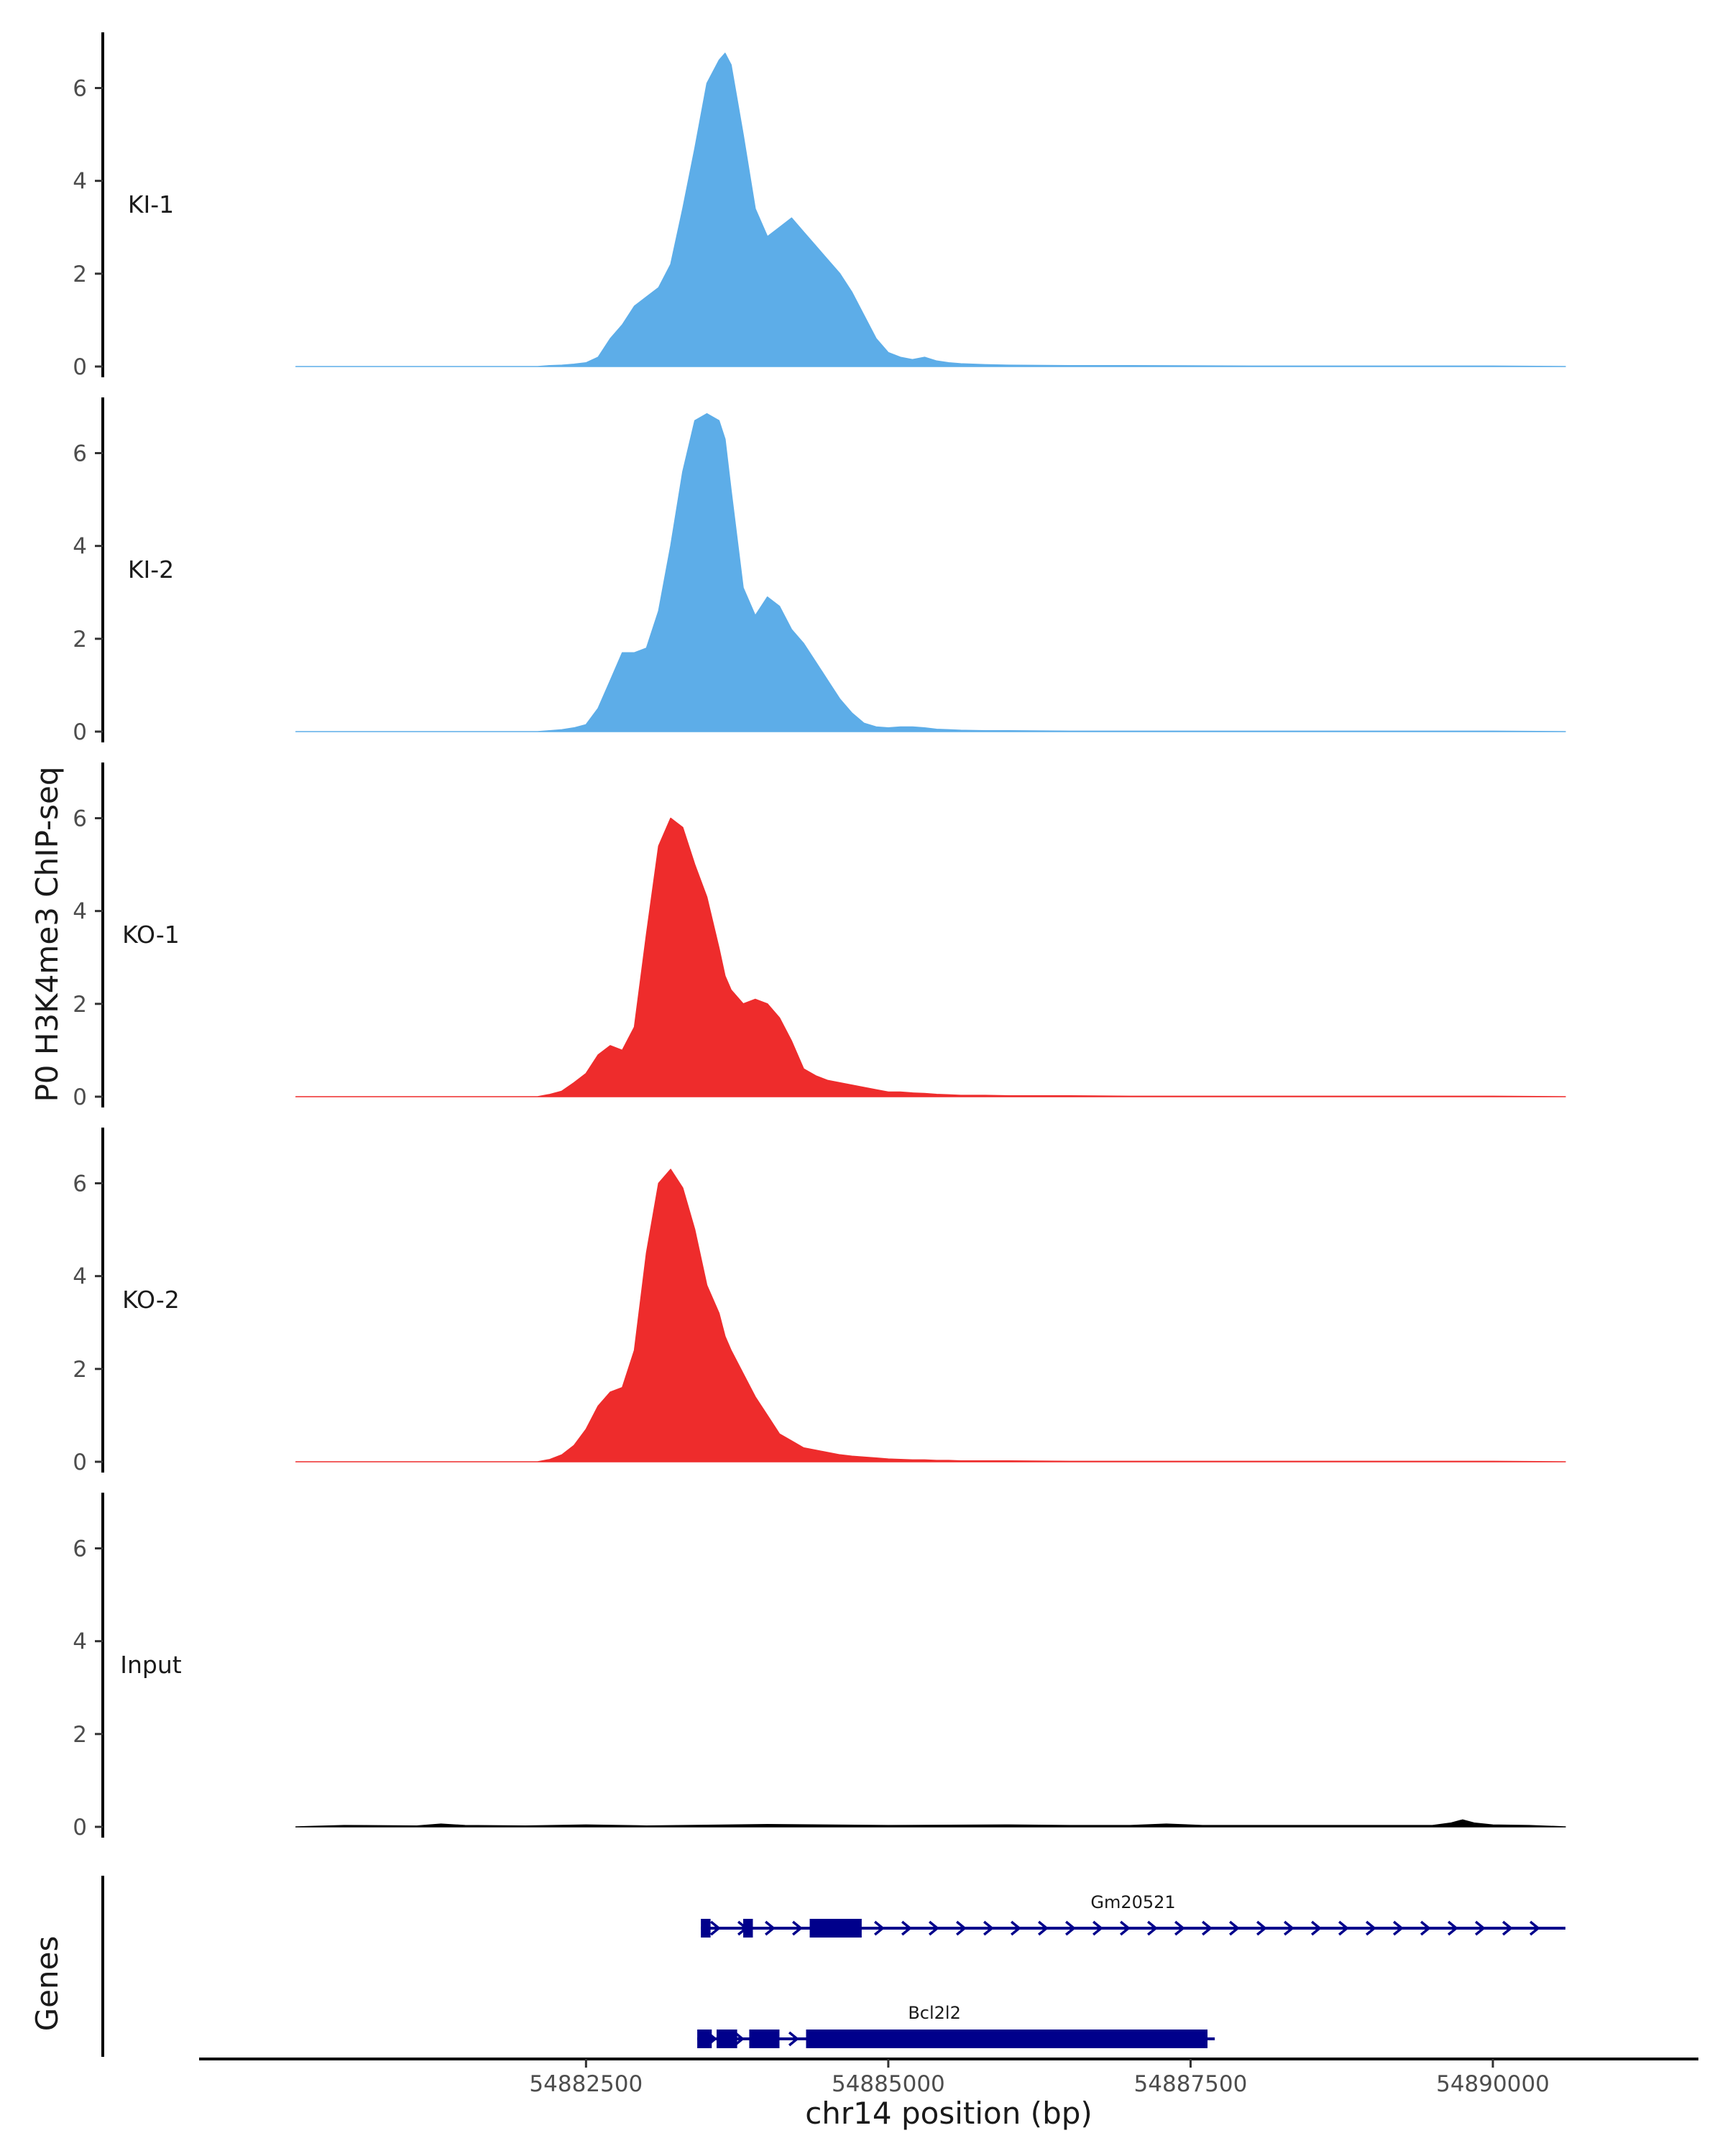  I want to click on x-axis: 54882500 54885000 54887500 54890000, so click(948, 2077).